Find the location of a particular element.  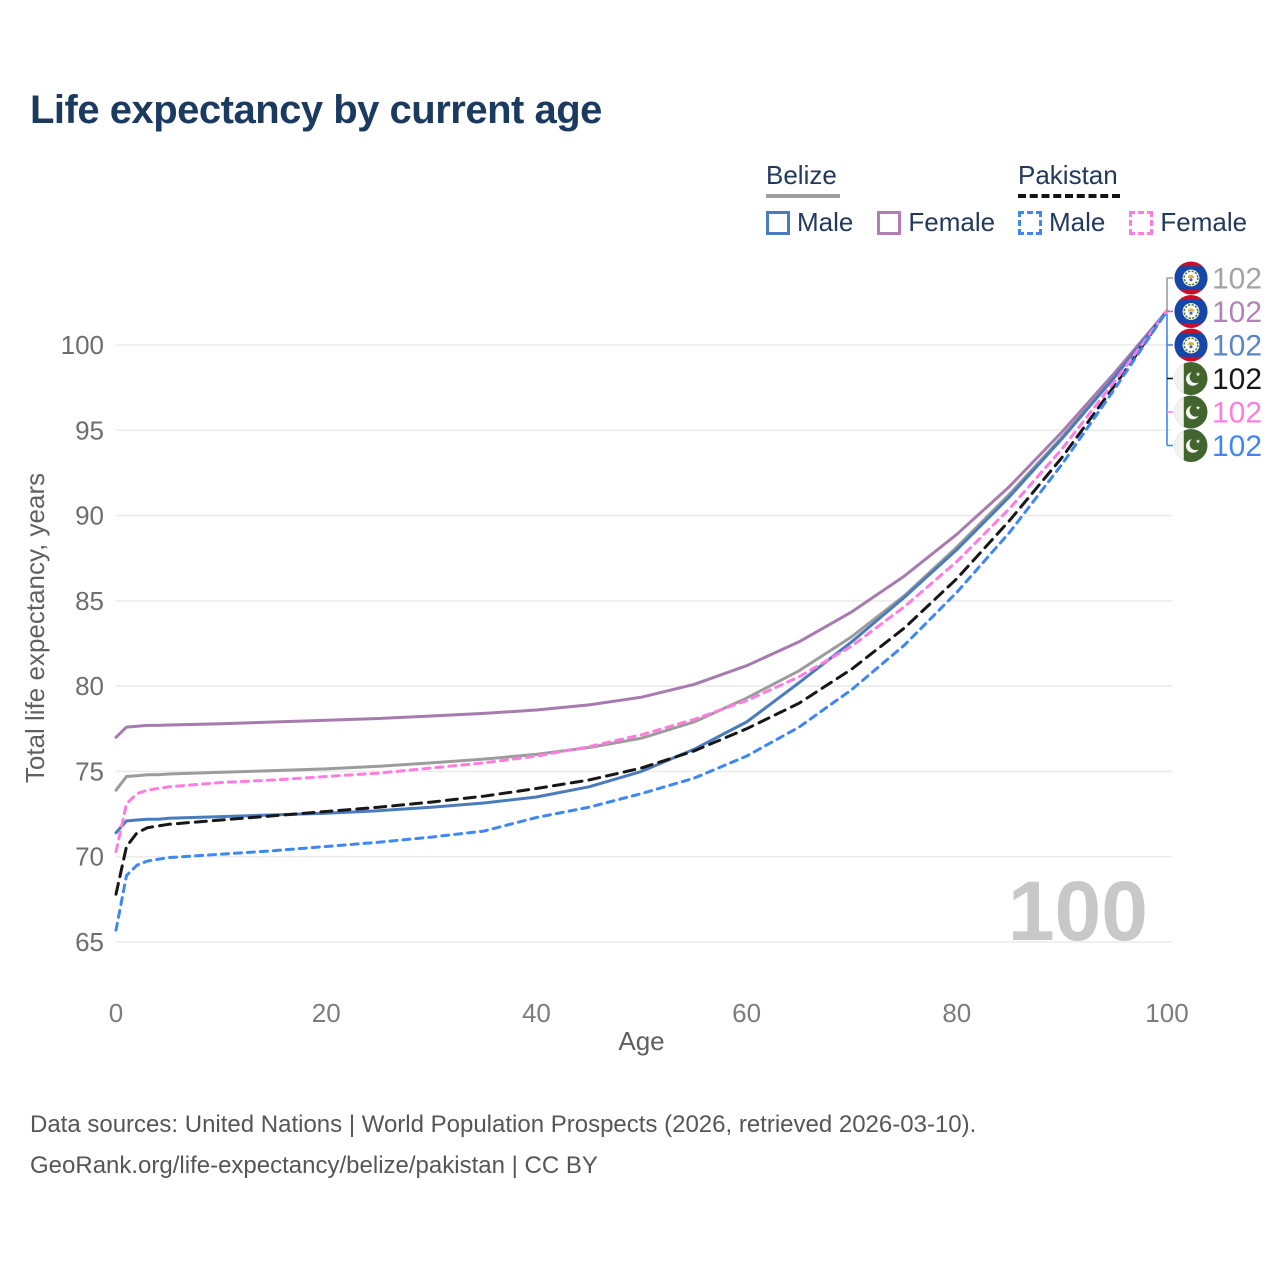

y-tick-label: 85 is located at coordinates (89, 601).